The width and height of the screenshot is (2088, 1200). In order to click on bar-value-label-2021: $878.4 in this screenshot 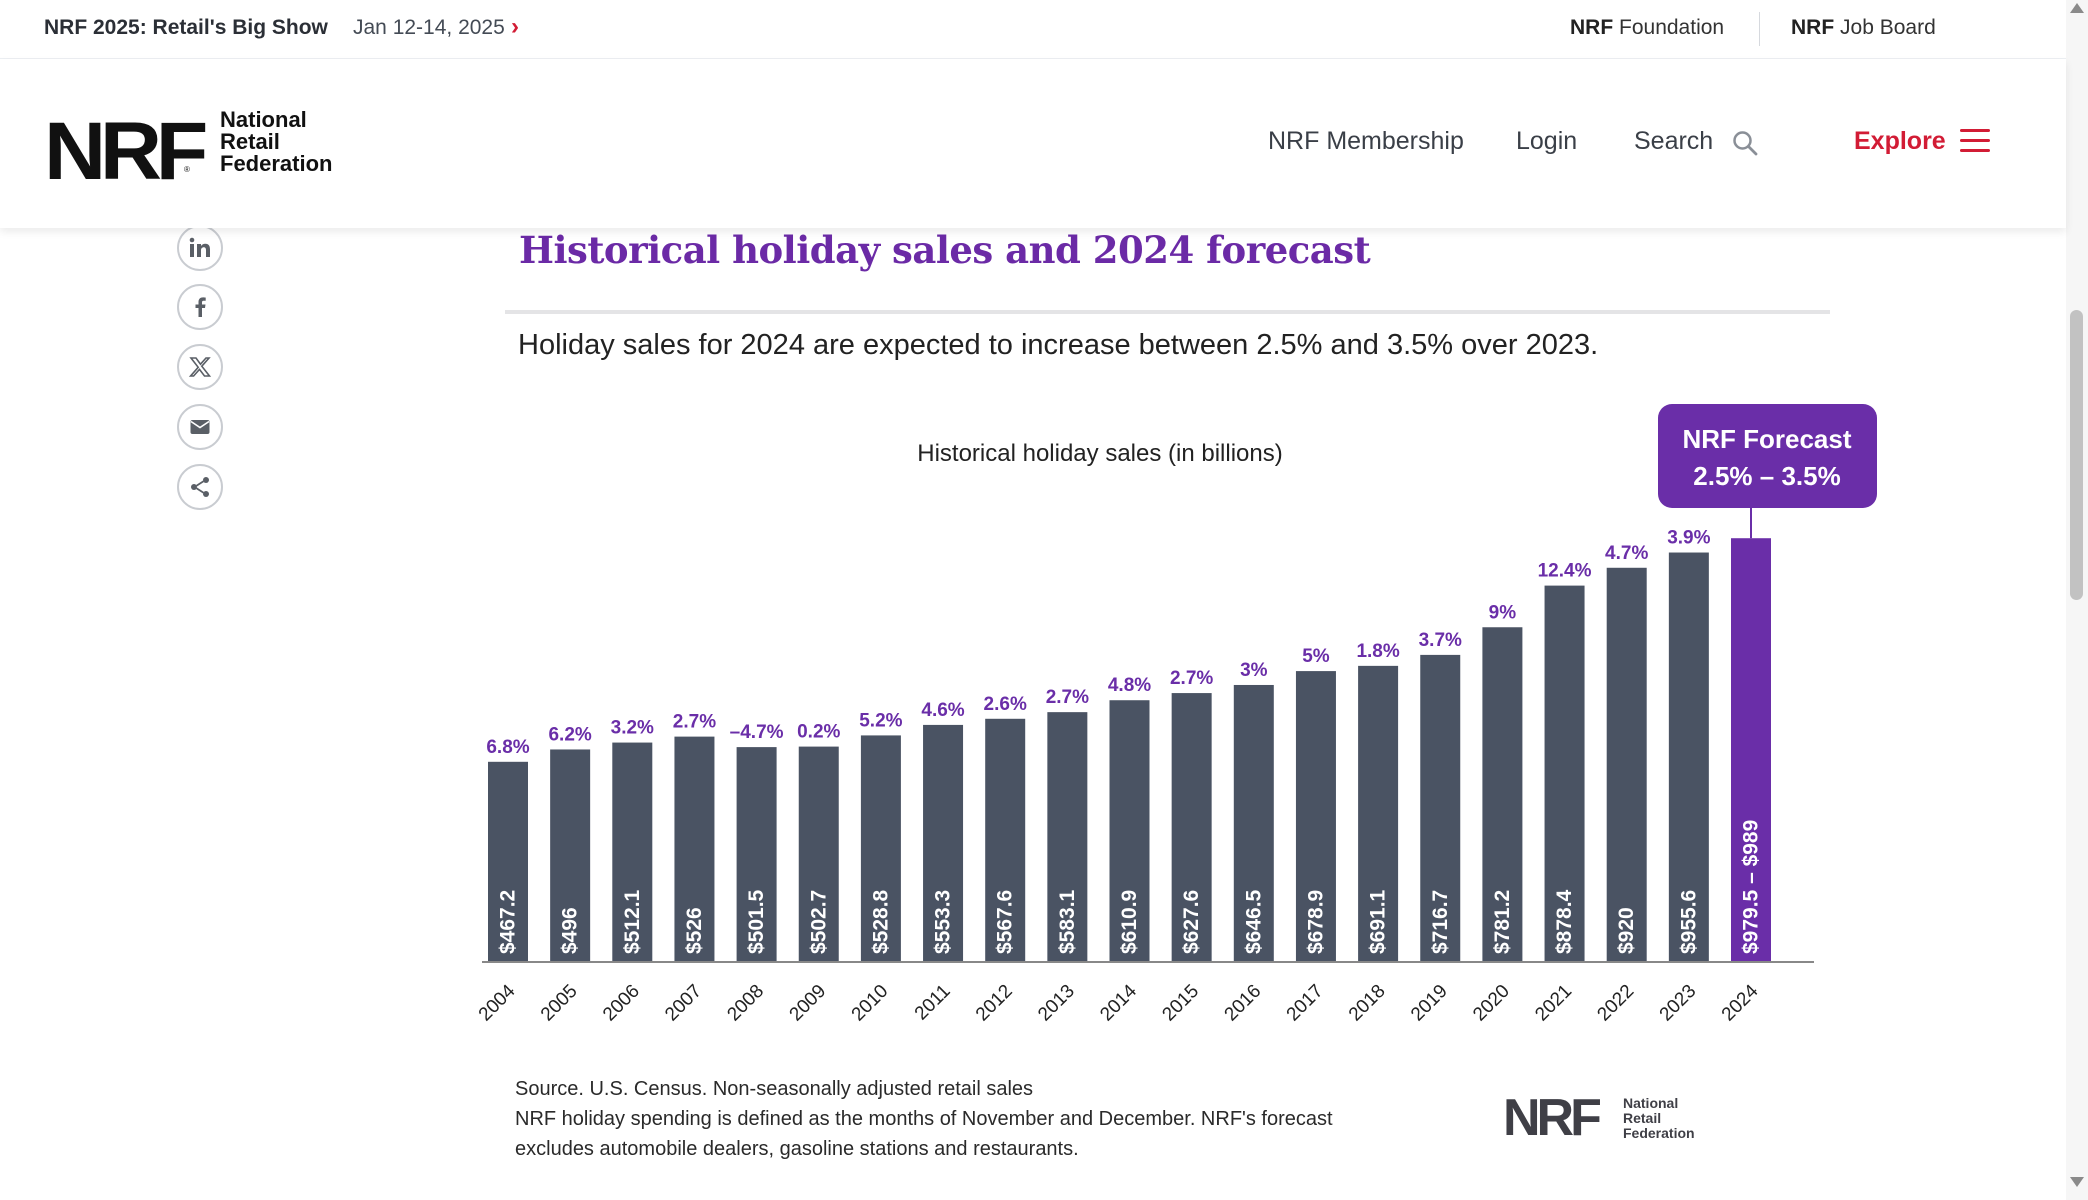, I will do `click(1564, 921)`.